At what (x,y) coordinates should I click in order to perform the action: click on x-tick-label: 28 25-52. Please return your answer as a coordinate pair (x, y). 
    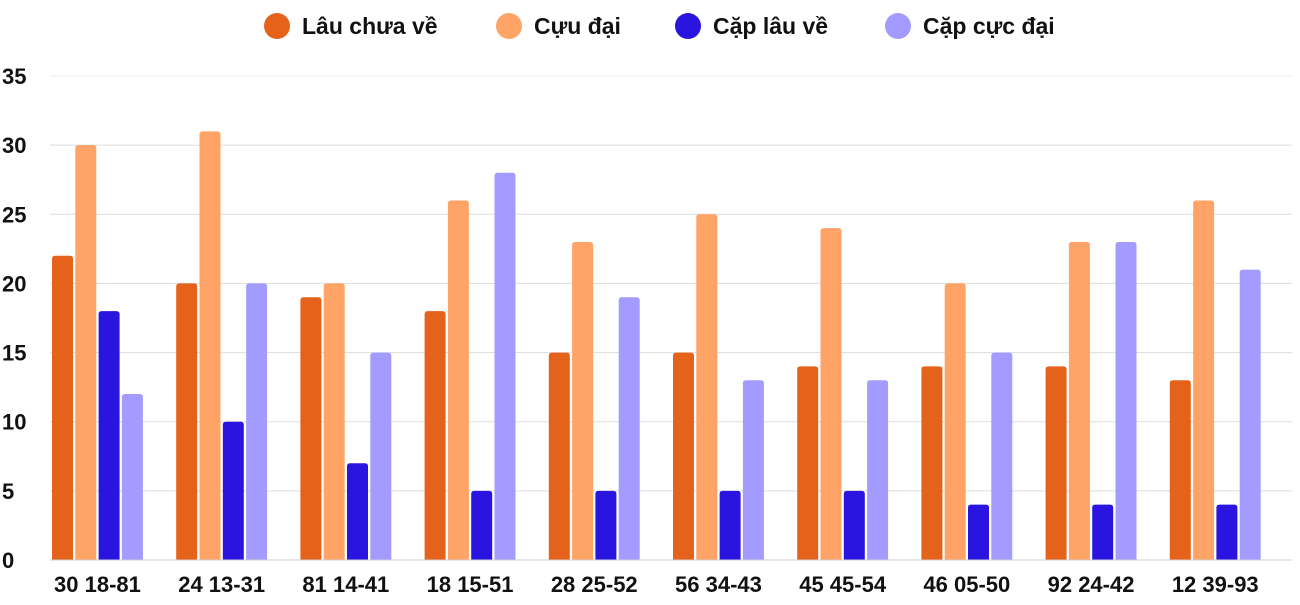
    Looking at the image, I should click on (594, 584).